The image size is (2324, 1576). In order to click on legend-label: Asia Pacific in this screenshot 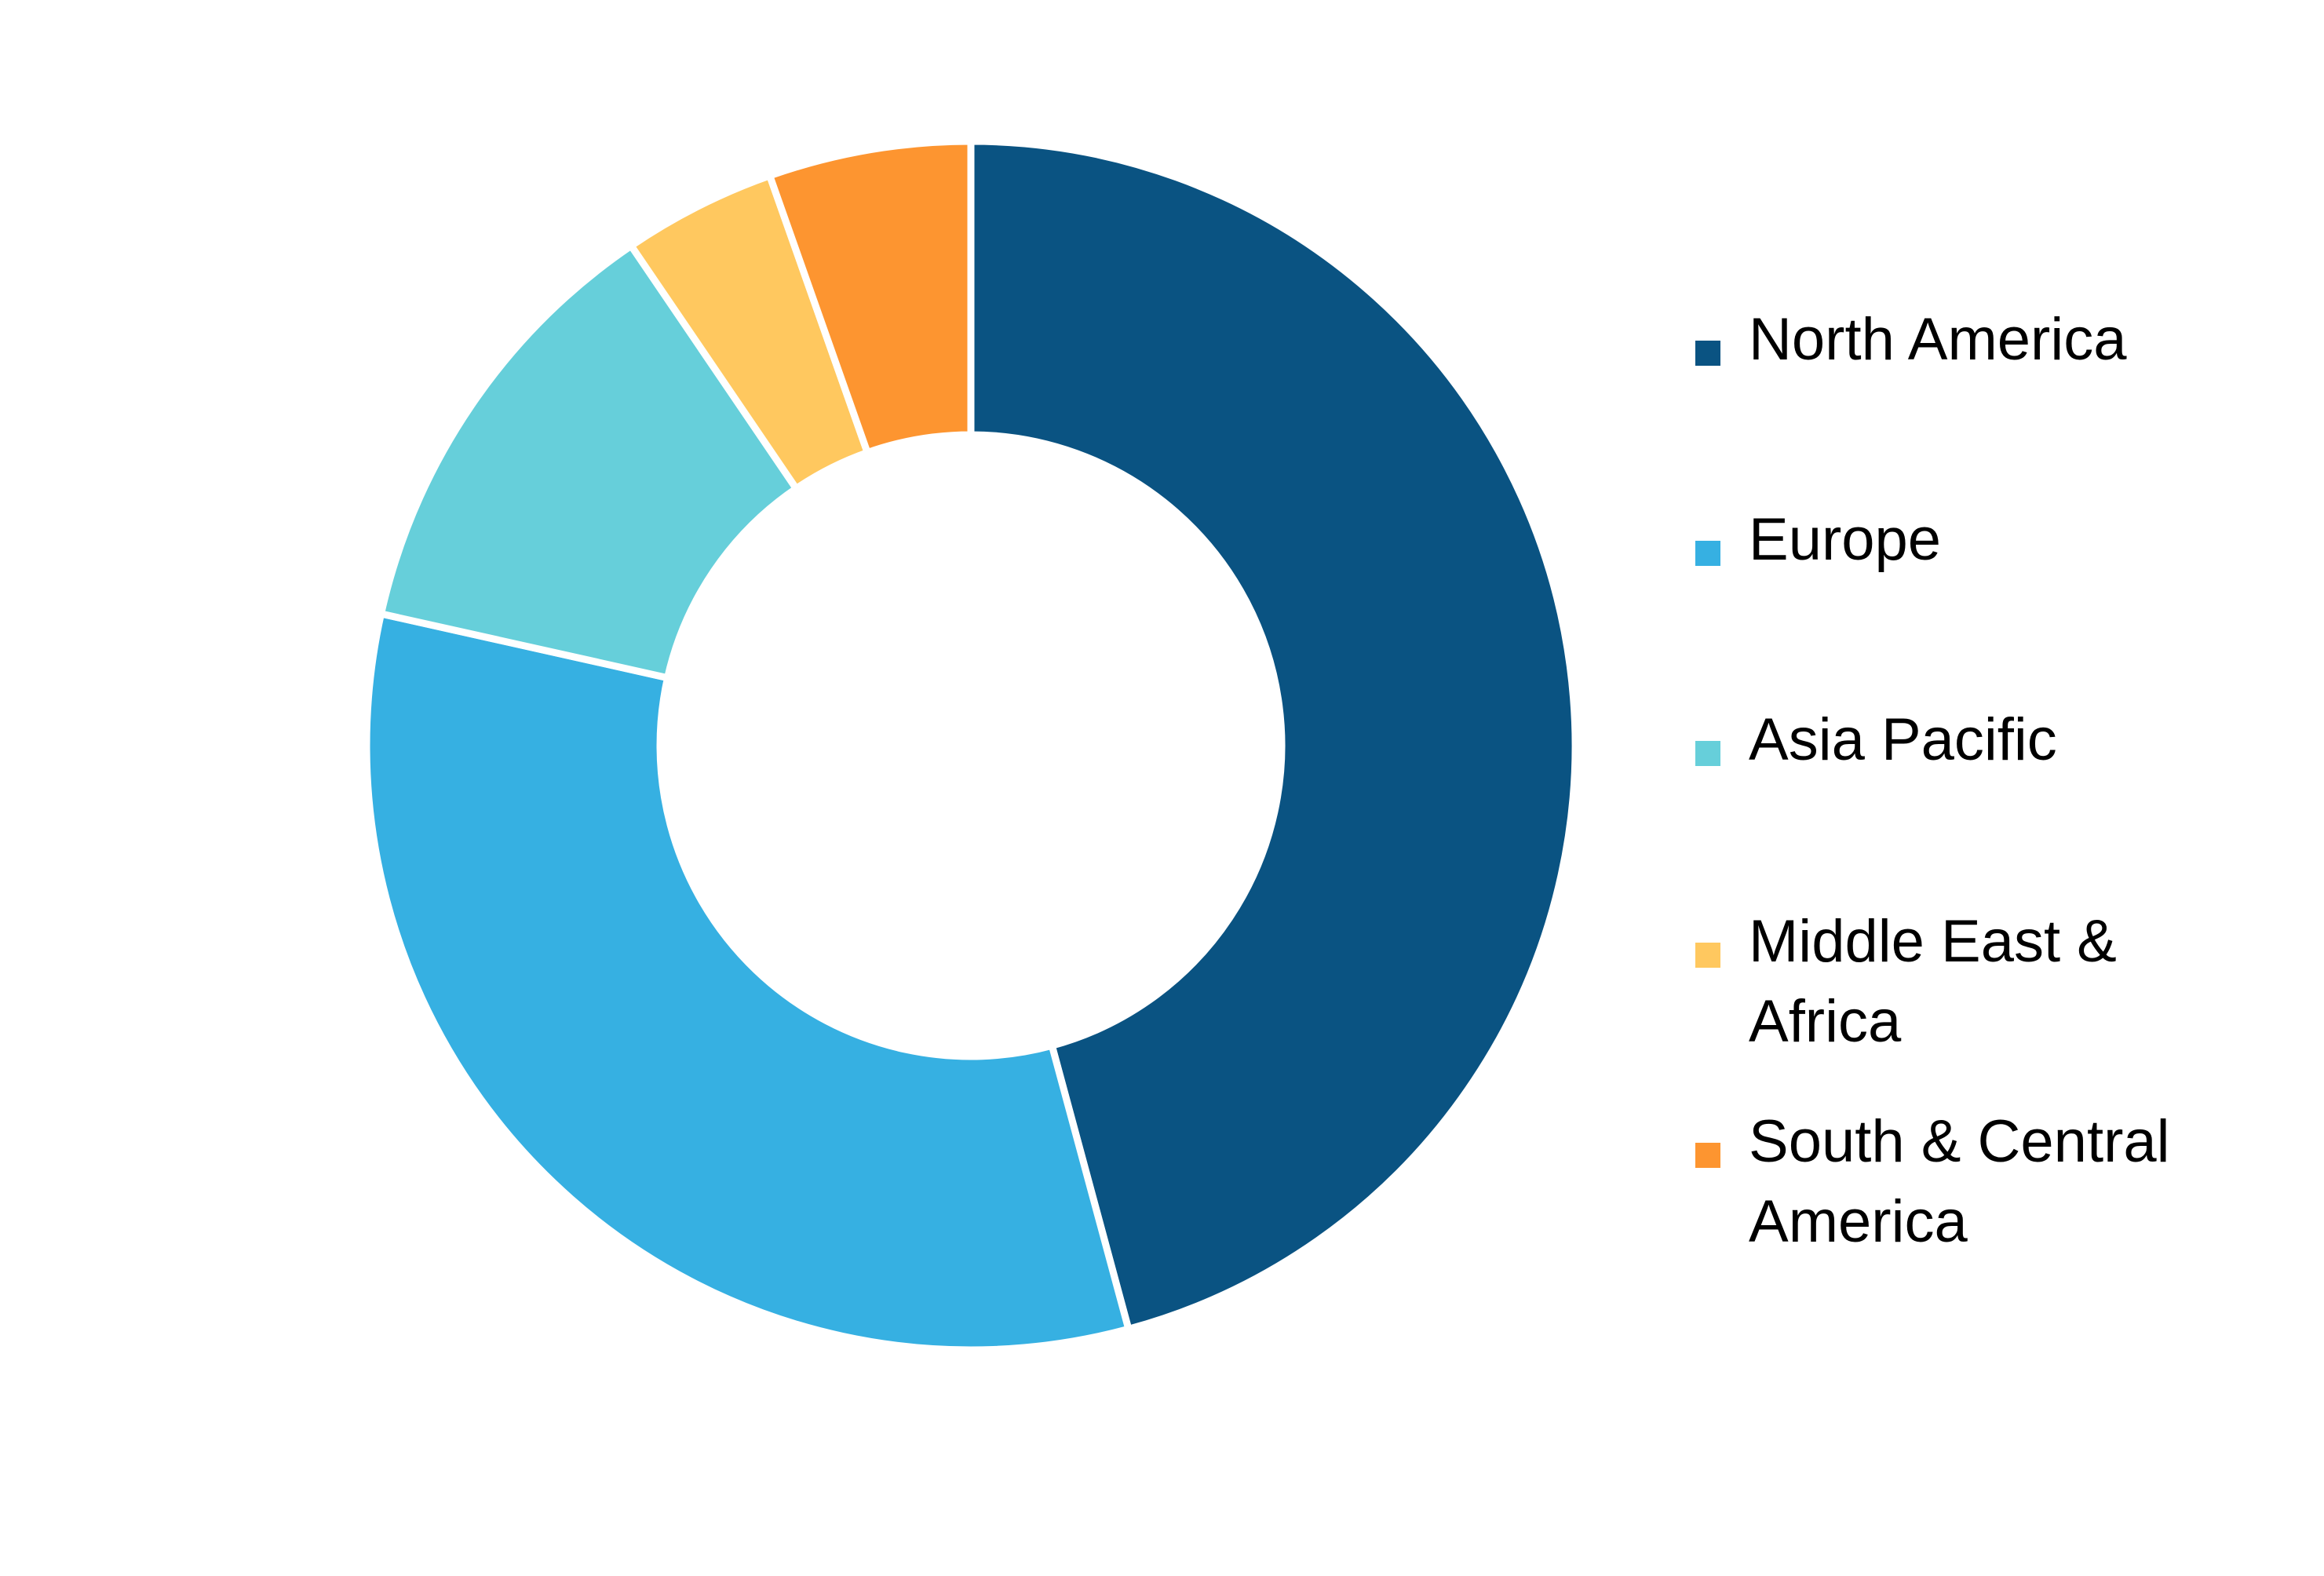, I will do `click(1903, 739)`.